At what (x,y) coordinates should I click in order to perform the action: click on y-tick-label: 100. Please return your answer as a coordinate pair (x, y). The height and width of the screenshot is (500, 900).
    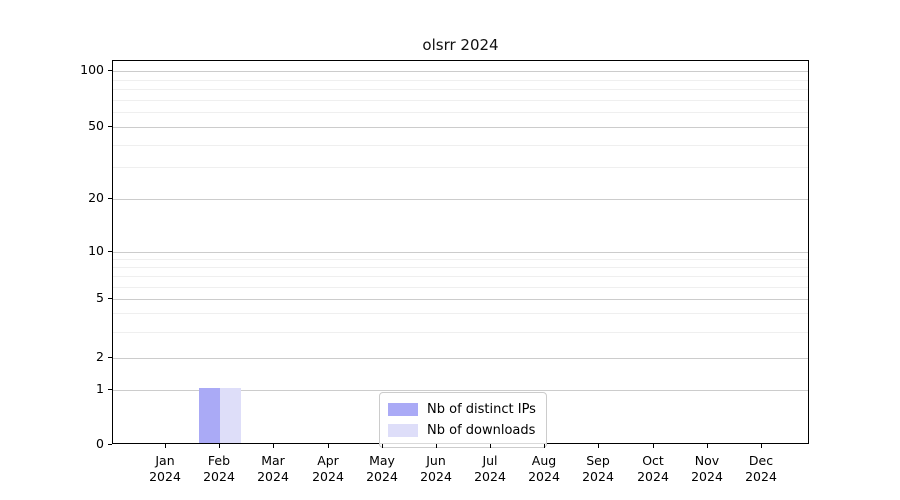
    Looking at the image, I should click on (92, 69).